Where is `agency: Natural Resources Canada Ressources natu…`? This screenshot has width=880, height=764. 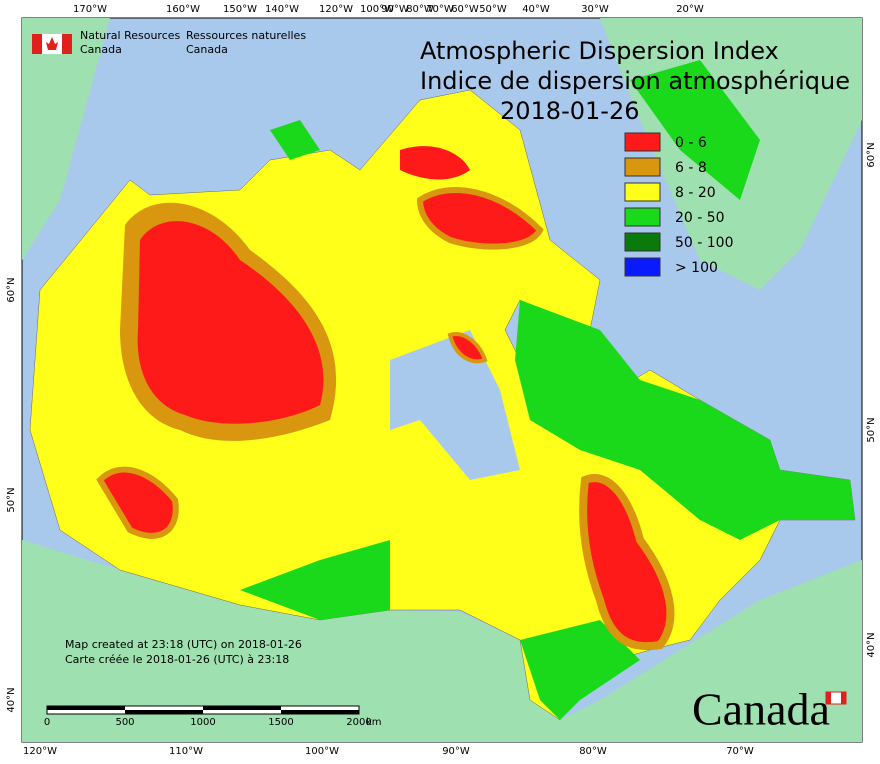 agency: Natural Resources Canada Ressources natu… is located at coordinates (169, 42).